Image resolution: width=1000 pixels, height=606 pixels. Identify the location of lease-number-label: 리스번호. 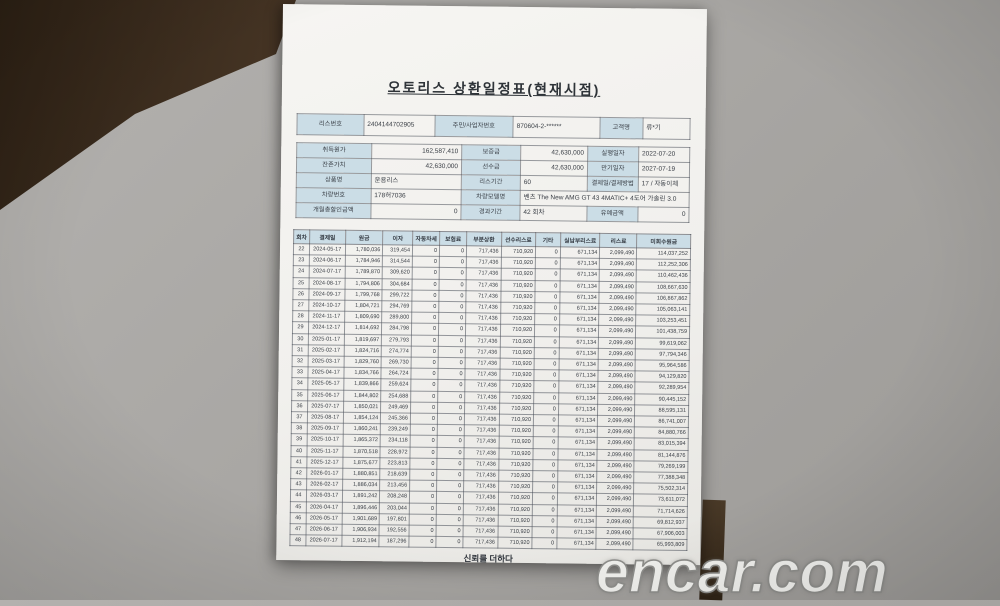
(330, 124).